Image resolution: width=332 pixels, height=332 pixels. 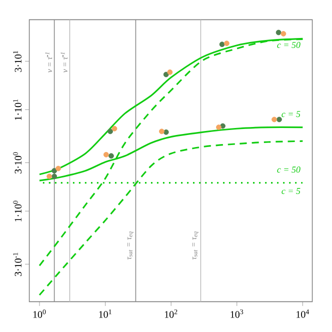 I want to click on x-tick-label: 10$^{3}$, so click(x=237, y=313).